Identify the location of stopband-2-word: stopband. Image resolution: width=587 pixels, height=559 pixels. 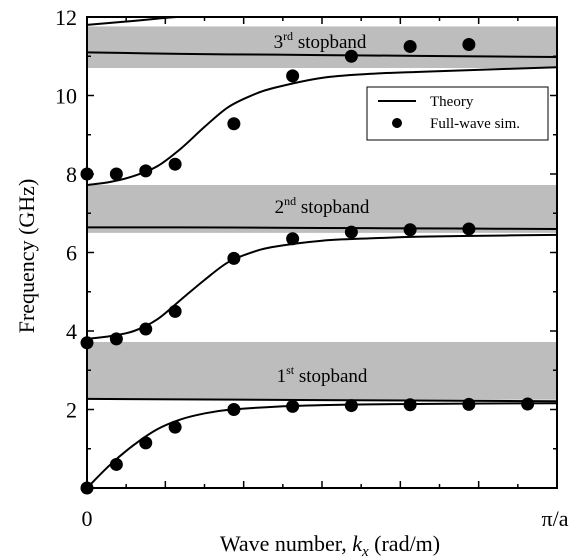
(333, 207).